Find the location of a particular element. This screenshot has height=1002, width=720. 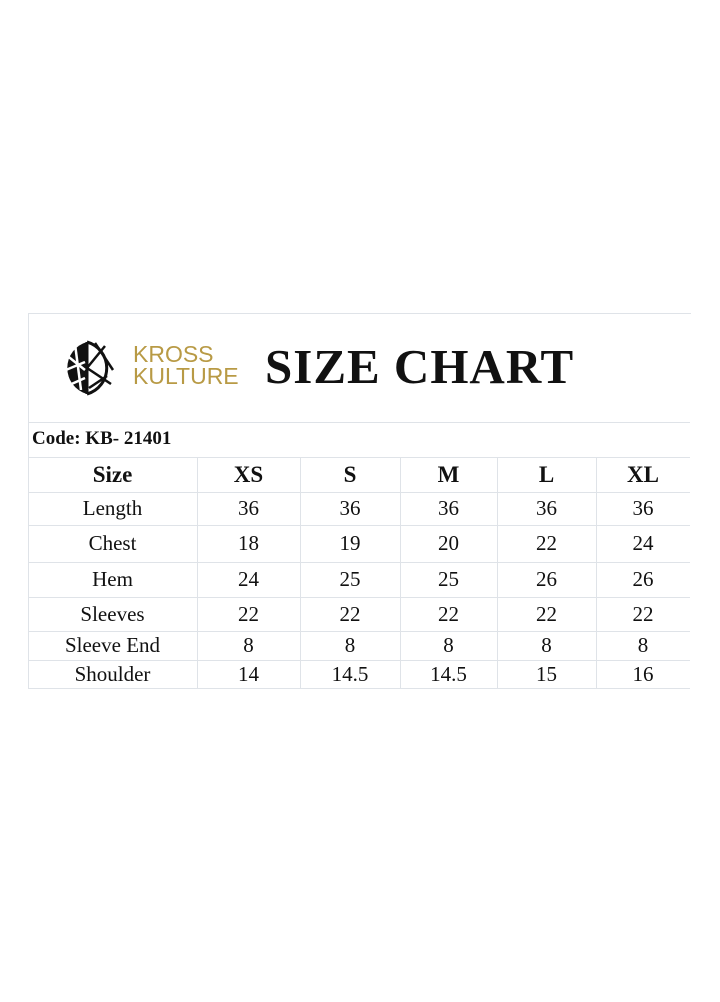

table-header-row: Size XS S M L XL is located at coordinates (359, 474).